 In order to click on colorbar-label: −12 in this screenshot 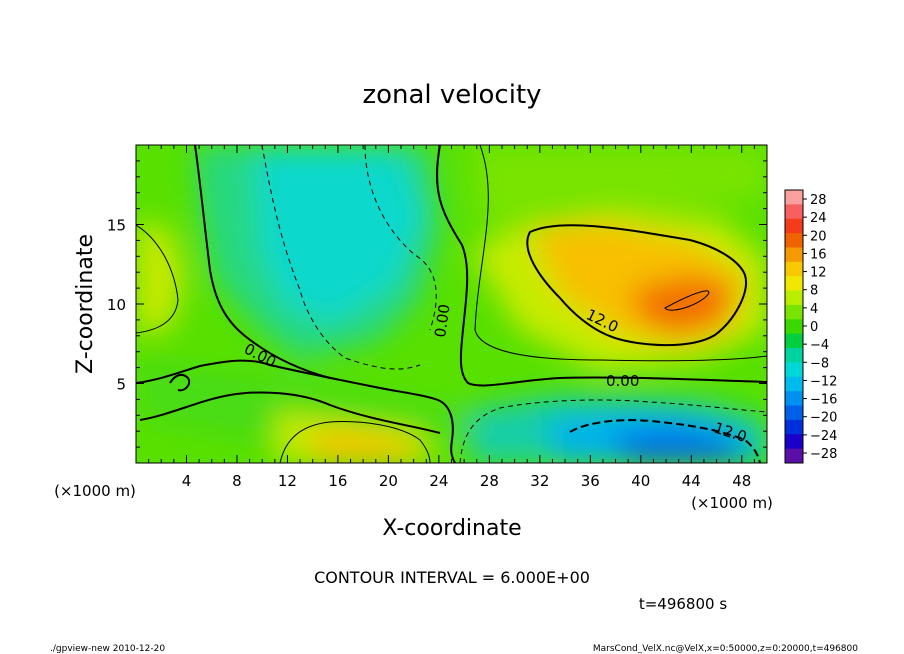, I will do `click(823, 381)`.